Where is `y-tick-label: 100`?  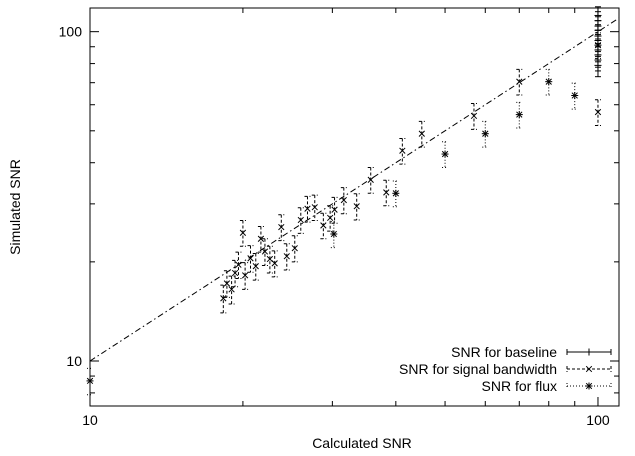
y-tick-label: 100 is located at coordinates (71, 32).